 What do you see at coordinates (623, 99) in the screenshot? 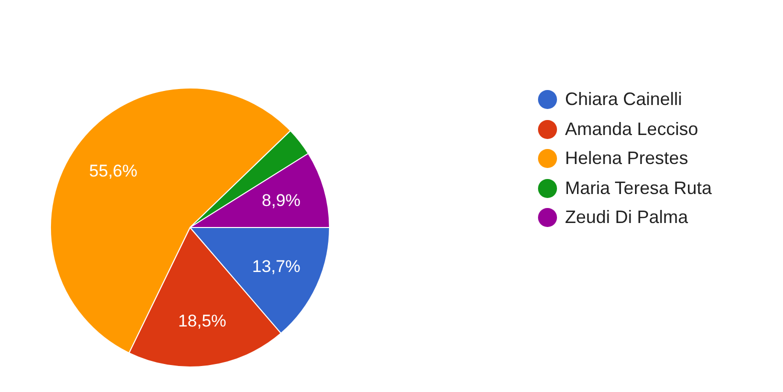
I see `legend-label: Chiara Cainelli` at bounding box center [623, 99].